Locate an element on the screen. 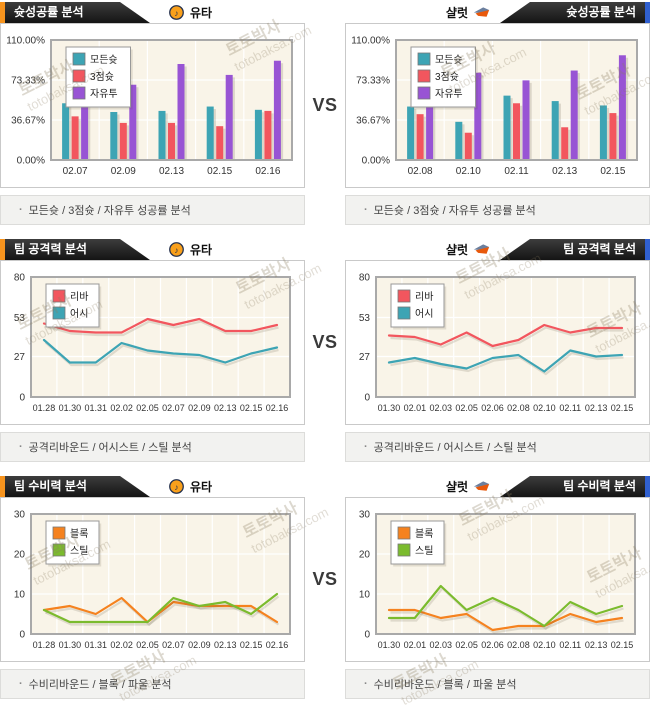 The image size is (650, 715). svg-text: 02.06 is located at coordinates (492, 645).